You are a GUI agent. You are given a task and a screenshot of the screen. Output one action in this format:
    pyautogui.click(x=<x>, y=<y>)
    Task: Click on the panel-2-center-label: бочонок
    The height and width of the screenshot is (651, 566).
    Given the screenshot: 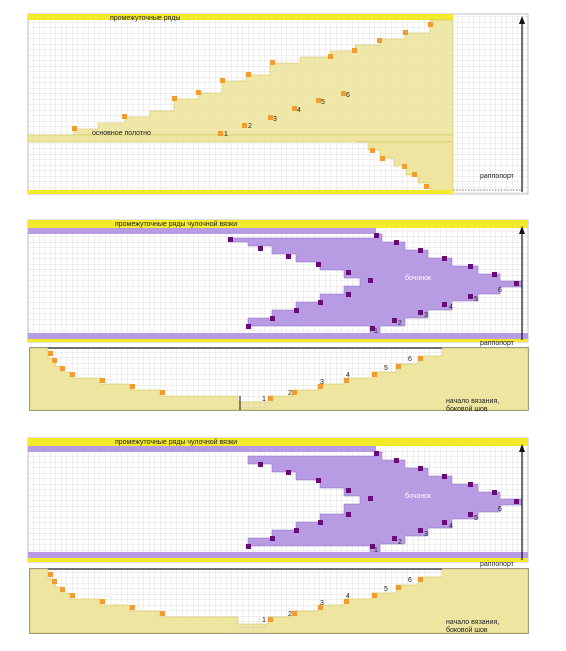 What is the action you would take?
    pyautogui.click(x=418, y=278)
    